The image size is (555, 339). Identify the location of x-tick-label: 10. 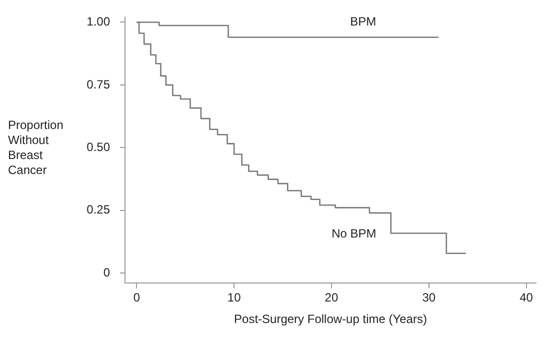
(234, 297).